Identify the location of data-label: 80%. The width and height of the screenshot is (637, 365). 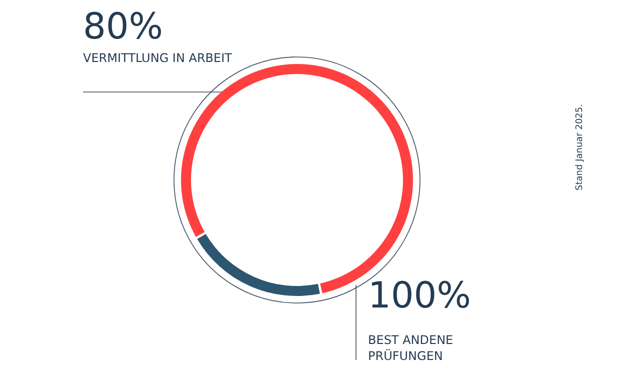
(123, 27).